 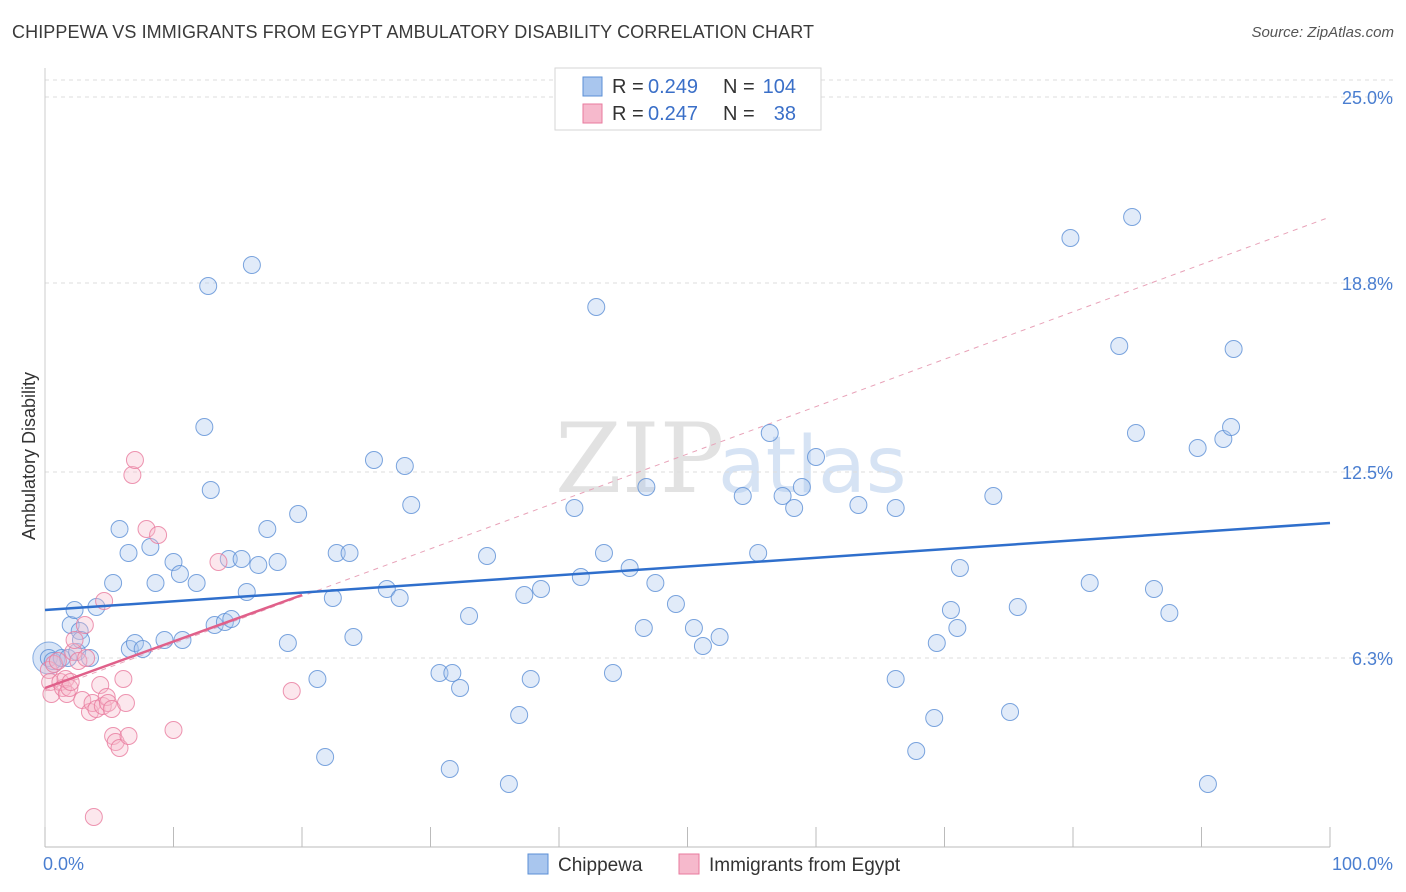 I want to click on legend-swatch-egypt, so click(x=592, y=113).